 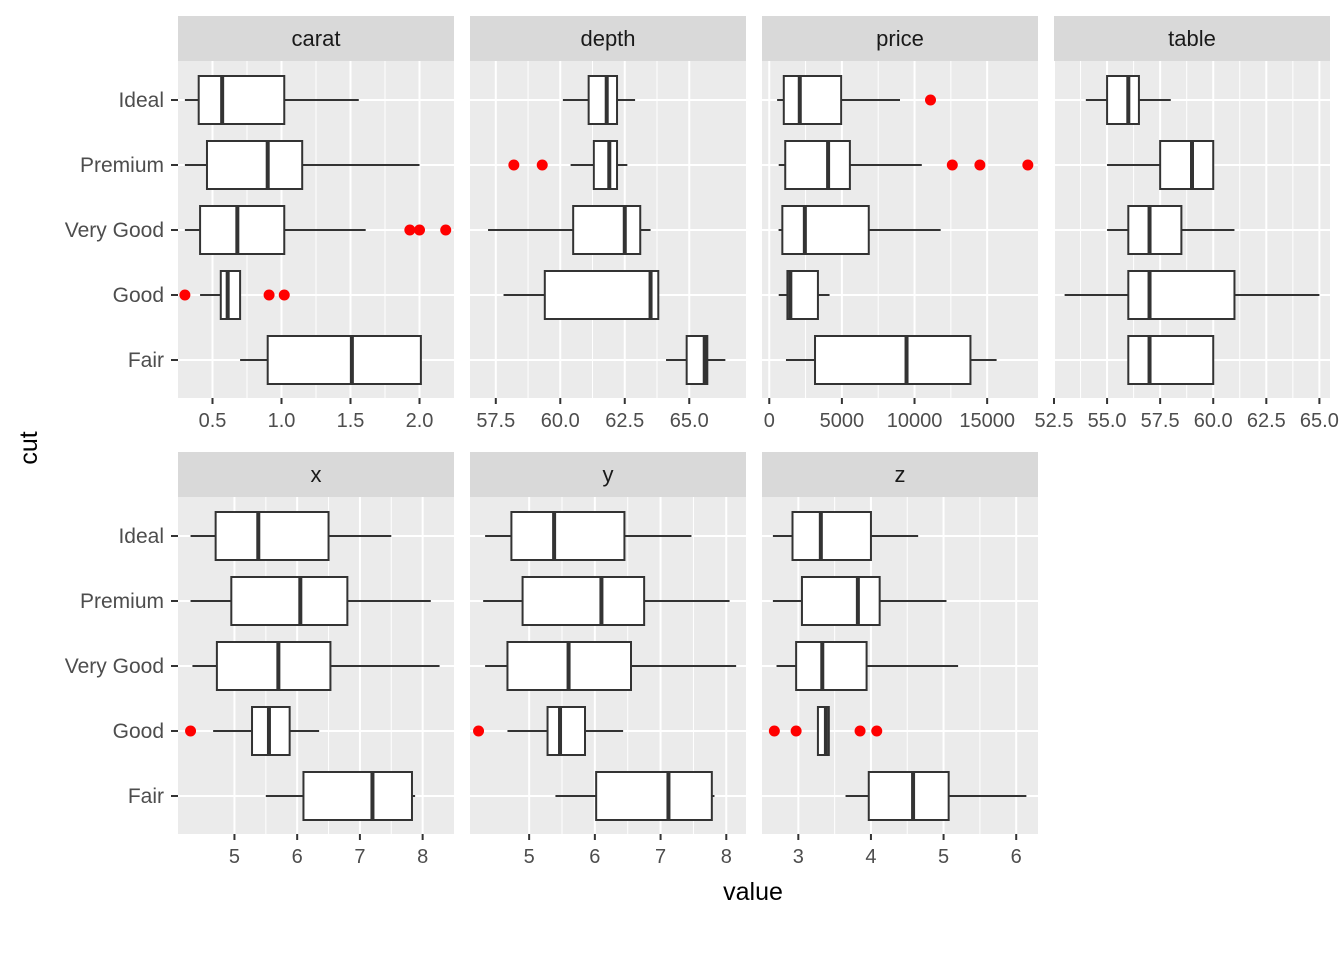 What do you see at coordinates (842, 421) in the screenshot?
I see `x-tick-label: 5000` at bounding box center [842, 421].